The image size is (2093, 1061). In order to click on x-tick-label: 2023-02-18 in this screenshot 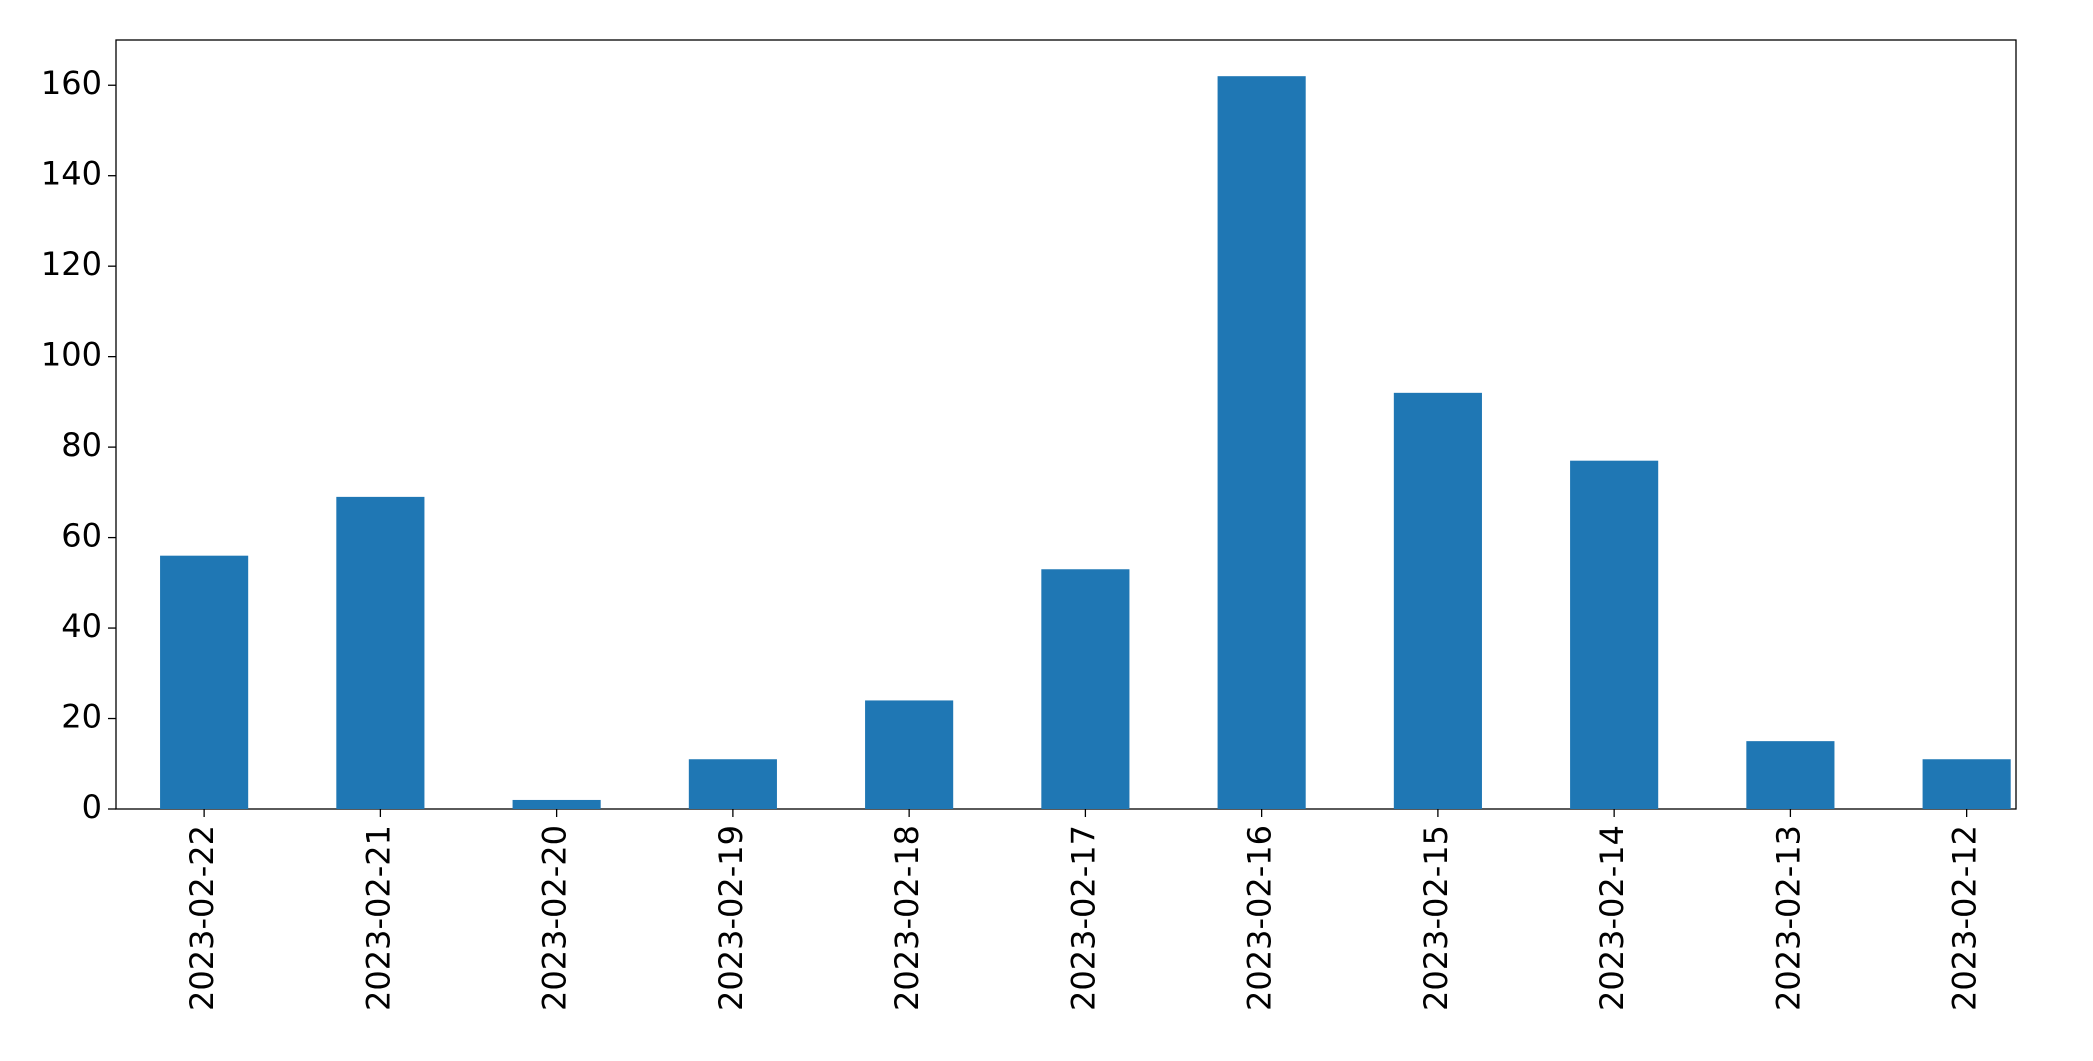, I will do `click(907, 918)`.